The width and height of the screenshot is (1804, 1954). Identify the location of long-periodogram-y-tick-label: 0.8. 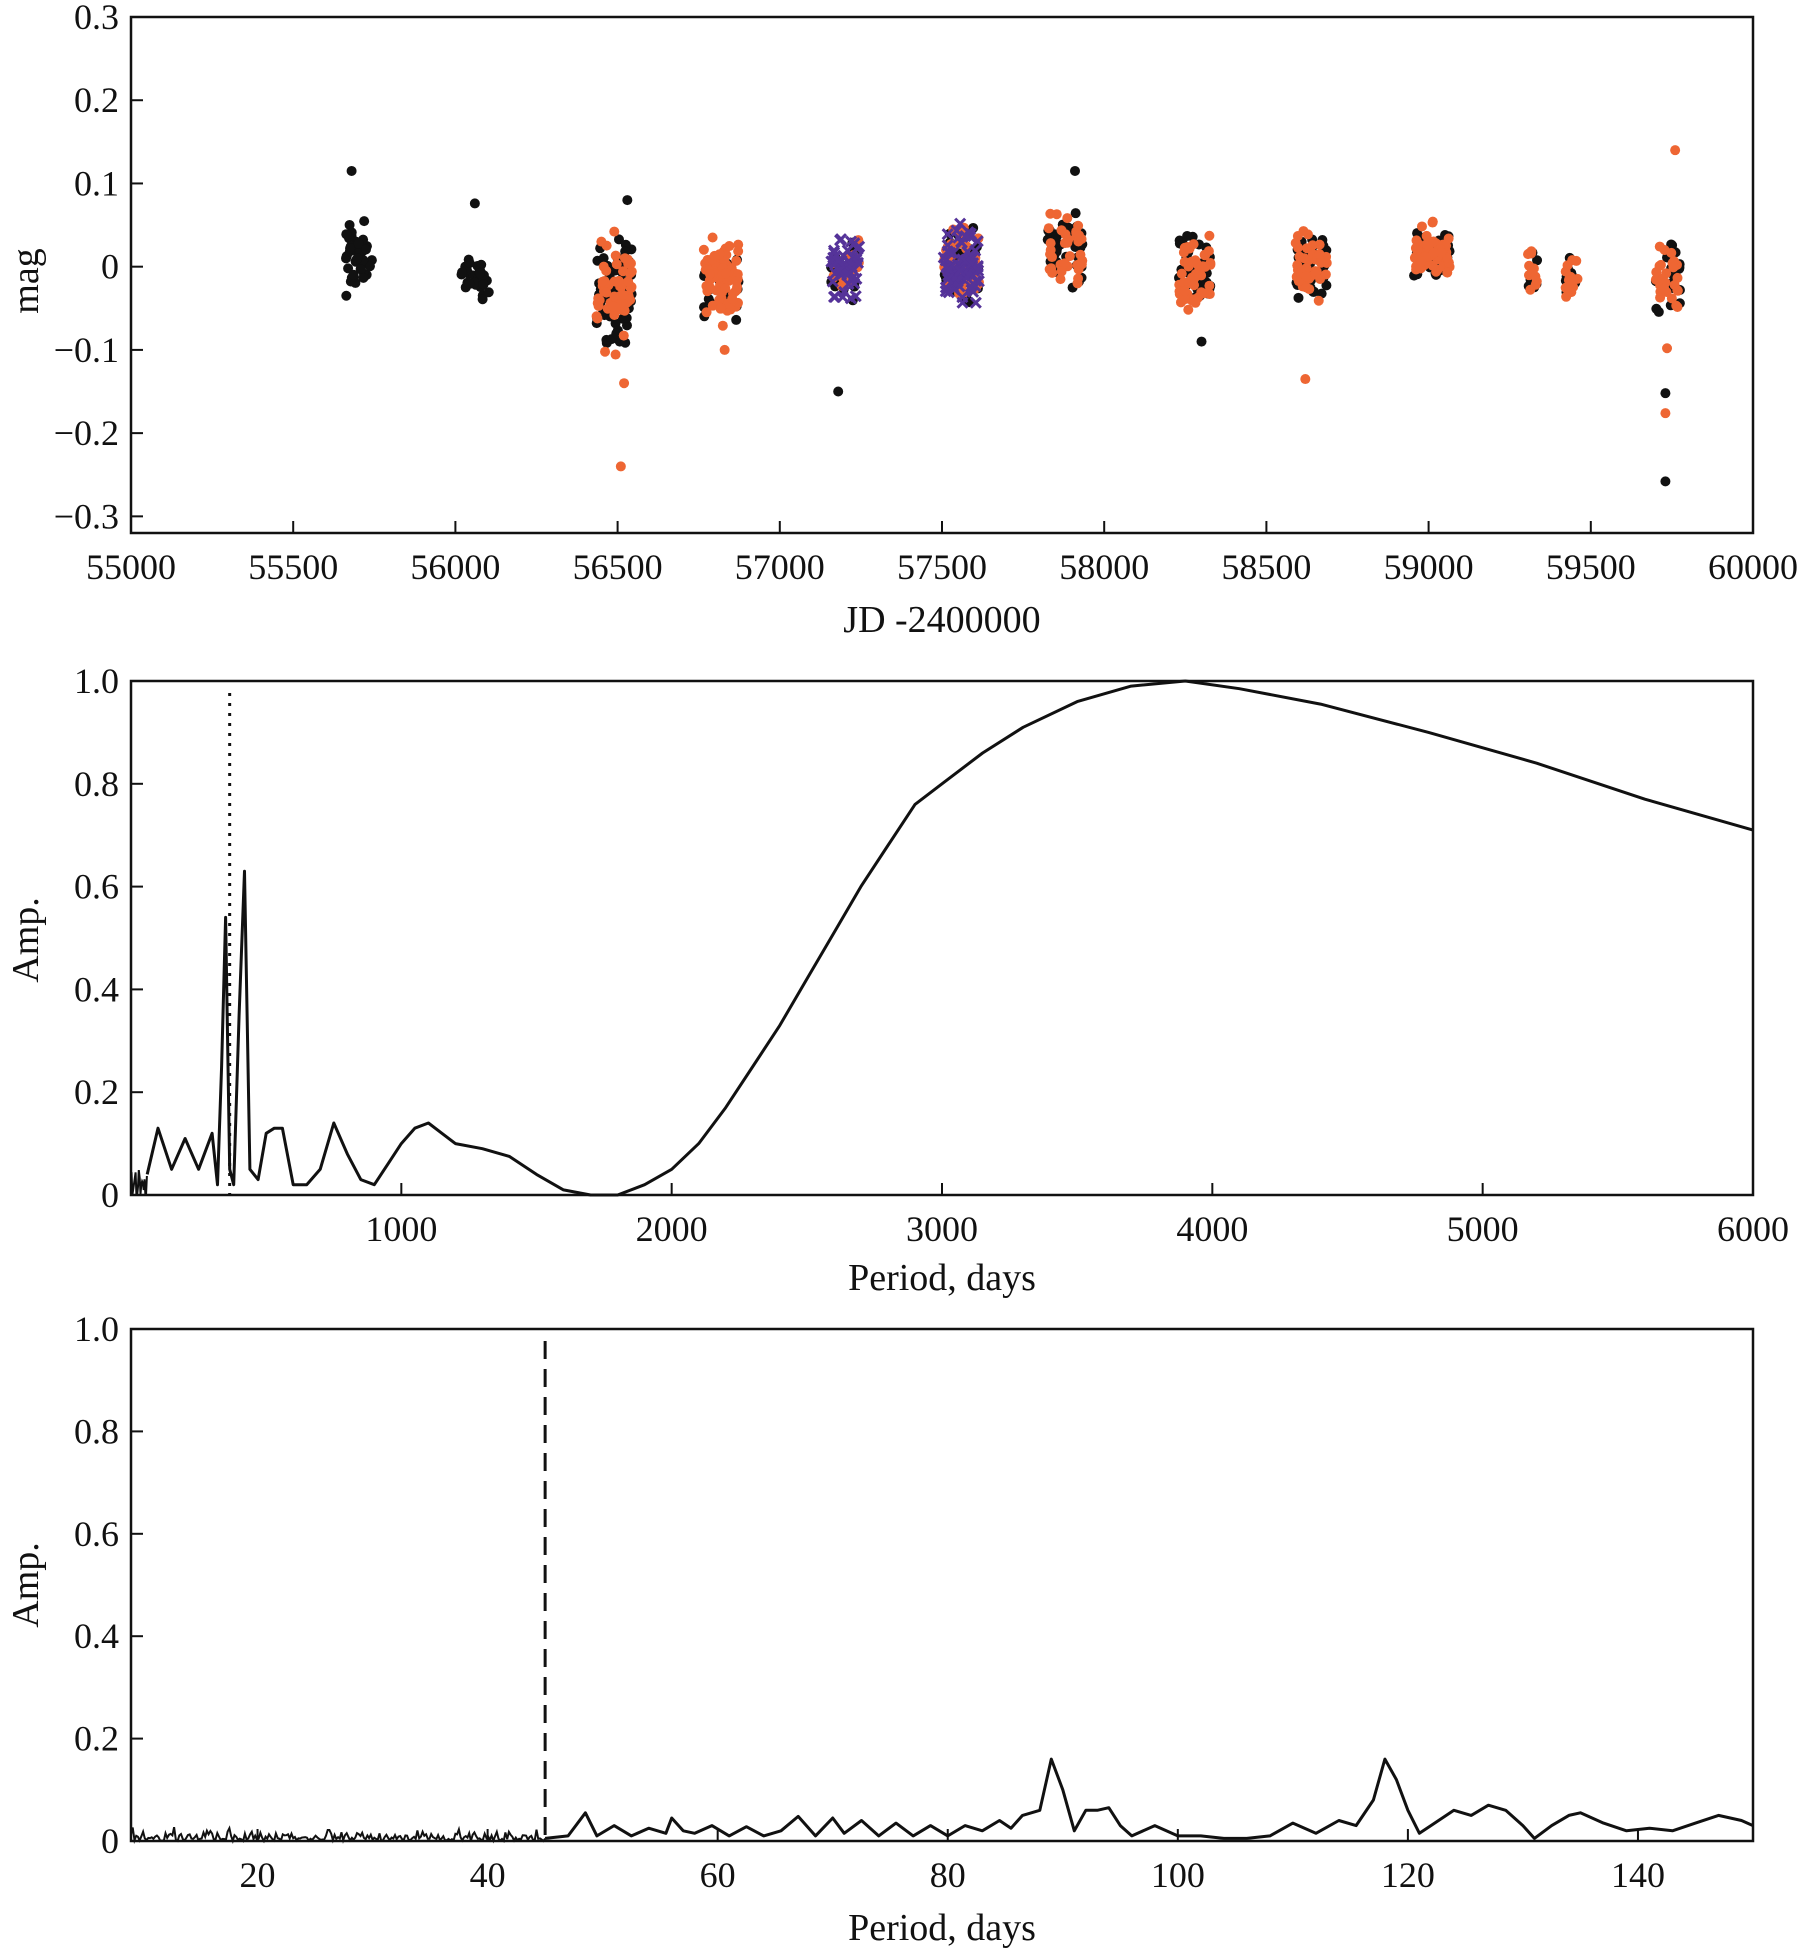
(96, 784).